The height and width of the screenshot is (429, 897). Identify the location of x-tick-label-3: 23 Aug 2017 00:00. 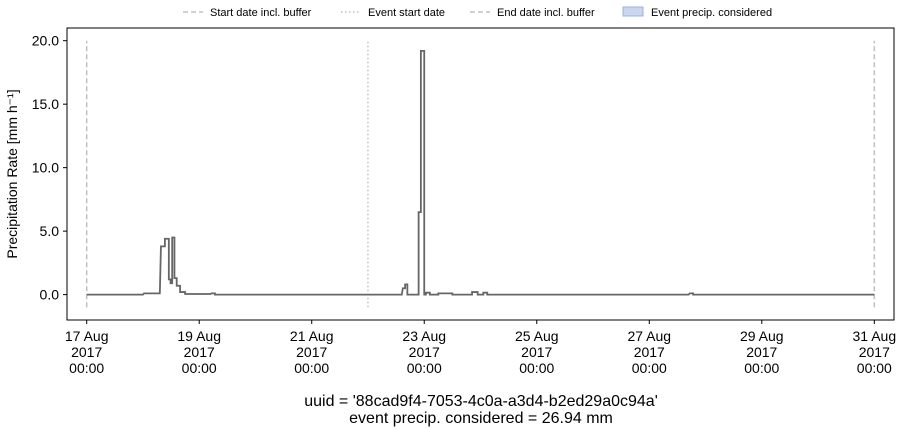
(424, 352).